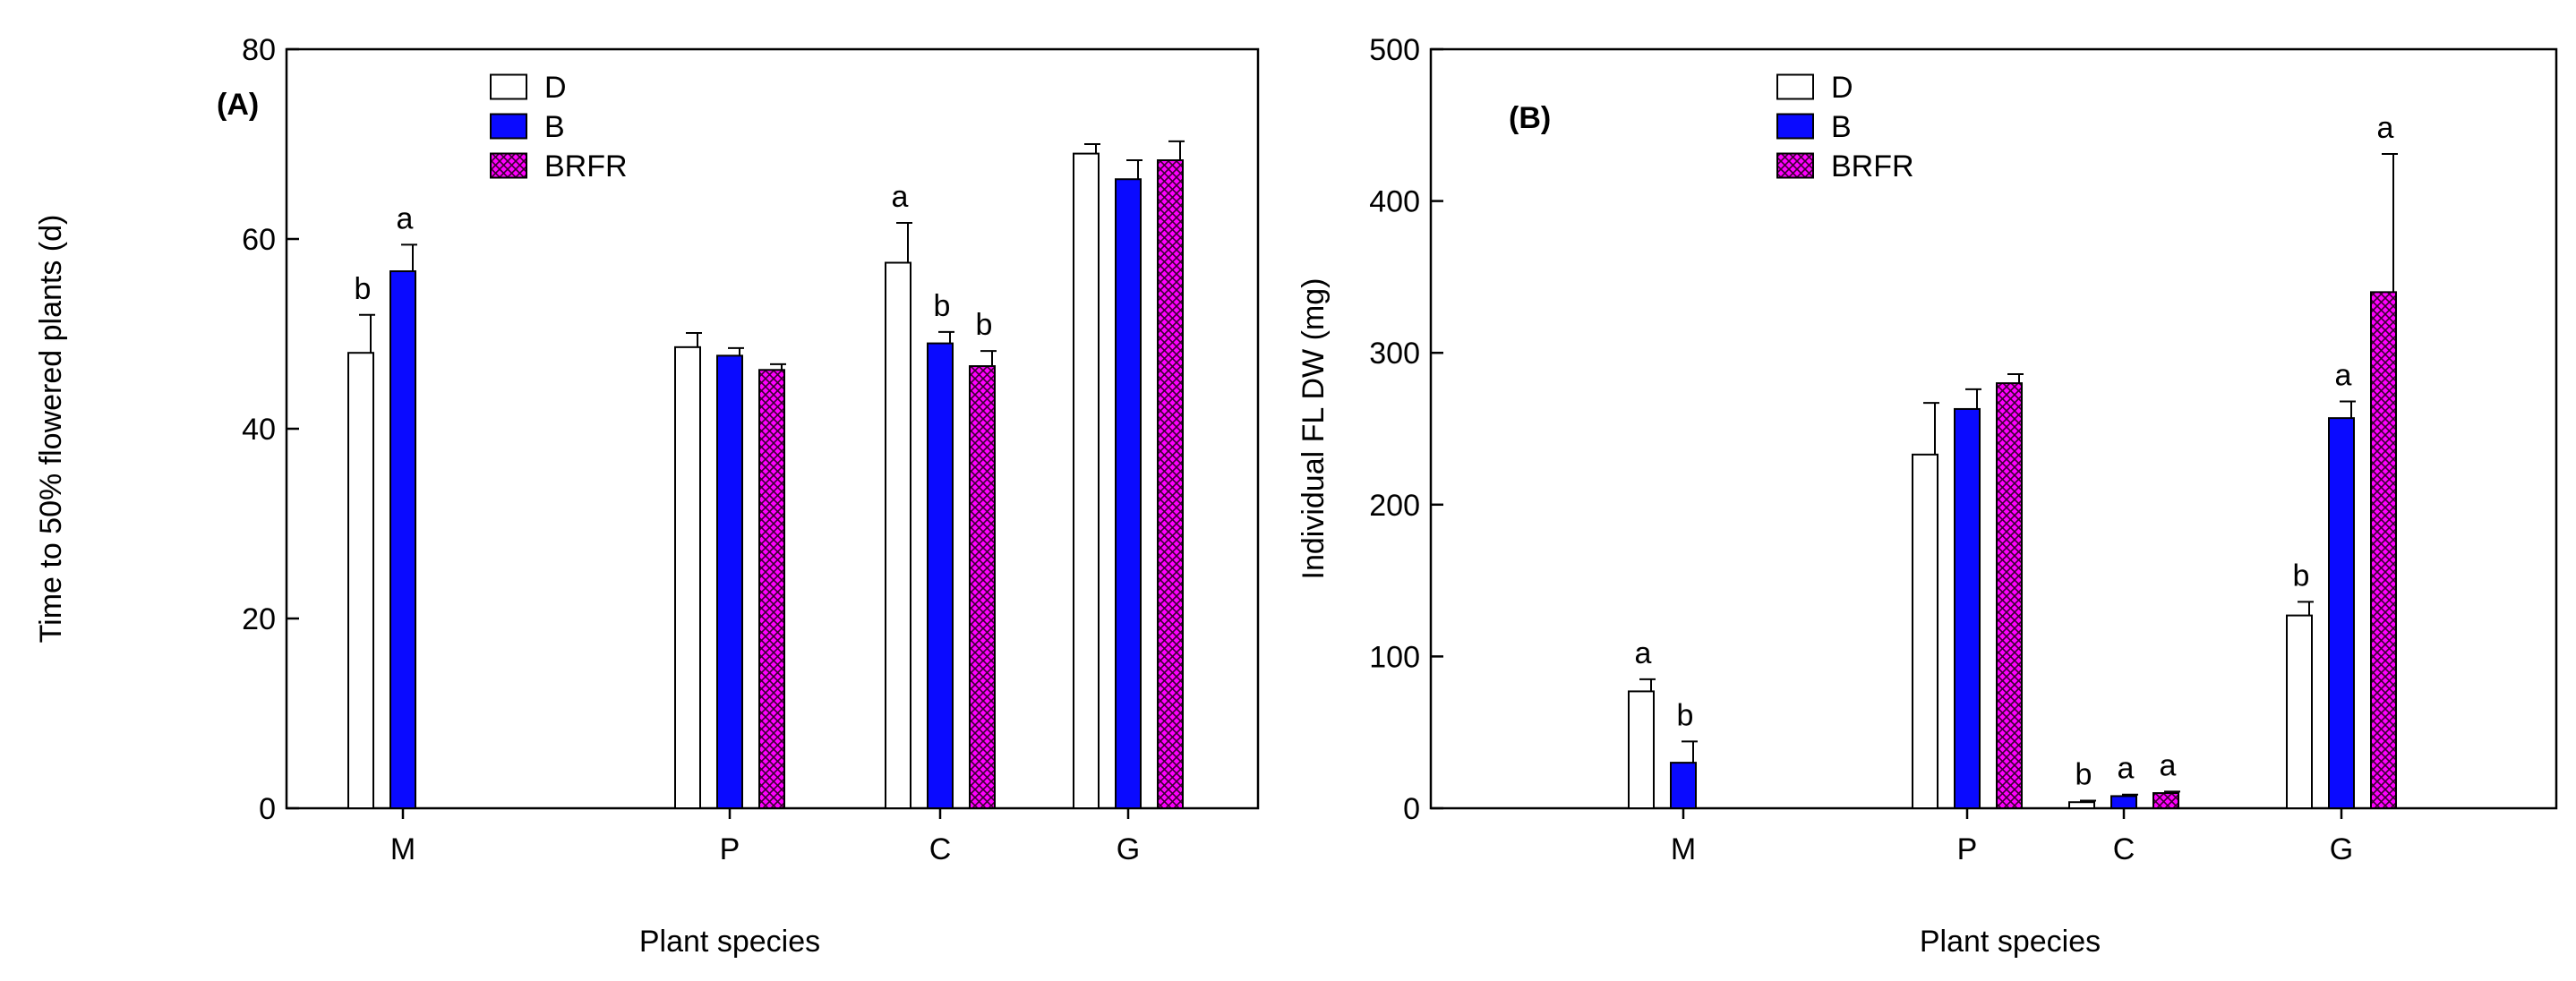  What do you see at coordinates (1395, 657) in the screenshot?
I see `y-tick-label: 100` at bounding box center [1395, 657].